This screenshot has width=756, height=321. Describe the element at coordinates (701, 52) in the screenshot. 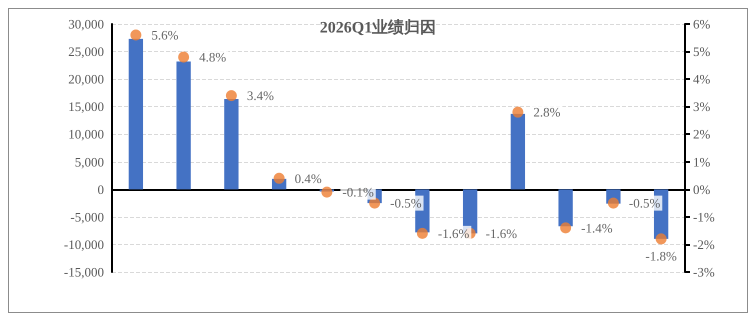

I see `y2-tick-label: 5%` at that location.